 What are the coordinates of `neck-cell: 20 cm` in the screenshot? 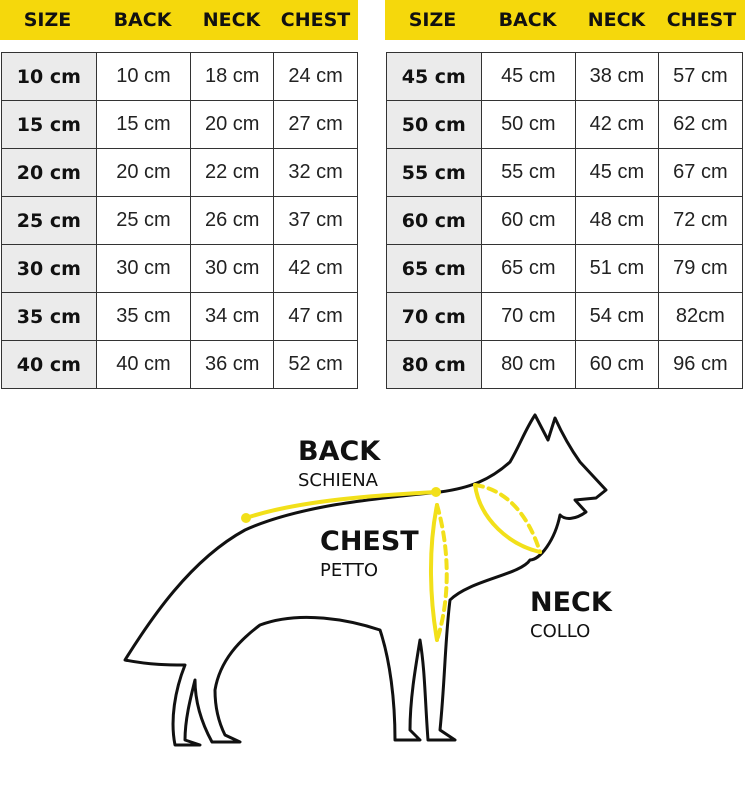 It's located at (232, 124).